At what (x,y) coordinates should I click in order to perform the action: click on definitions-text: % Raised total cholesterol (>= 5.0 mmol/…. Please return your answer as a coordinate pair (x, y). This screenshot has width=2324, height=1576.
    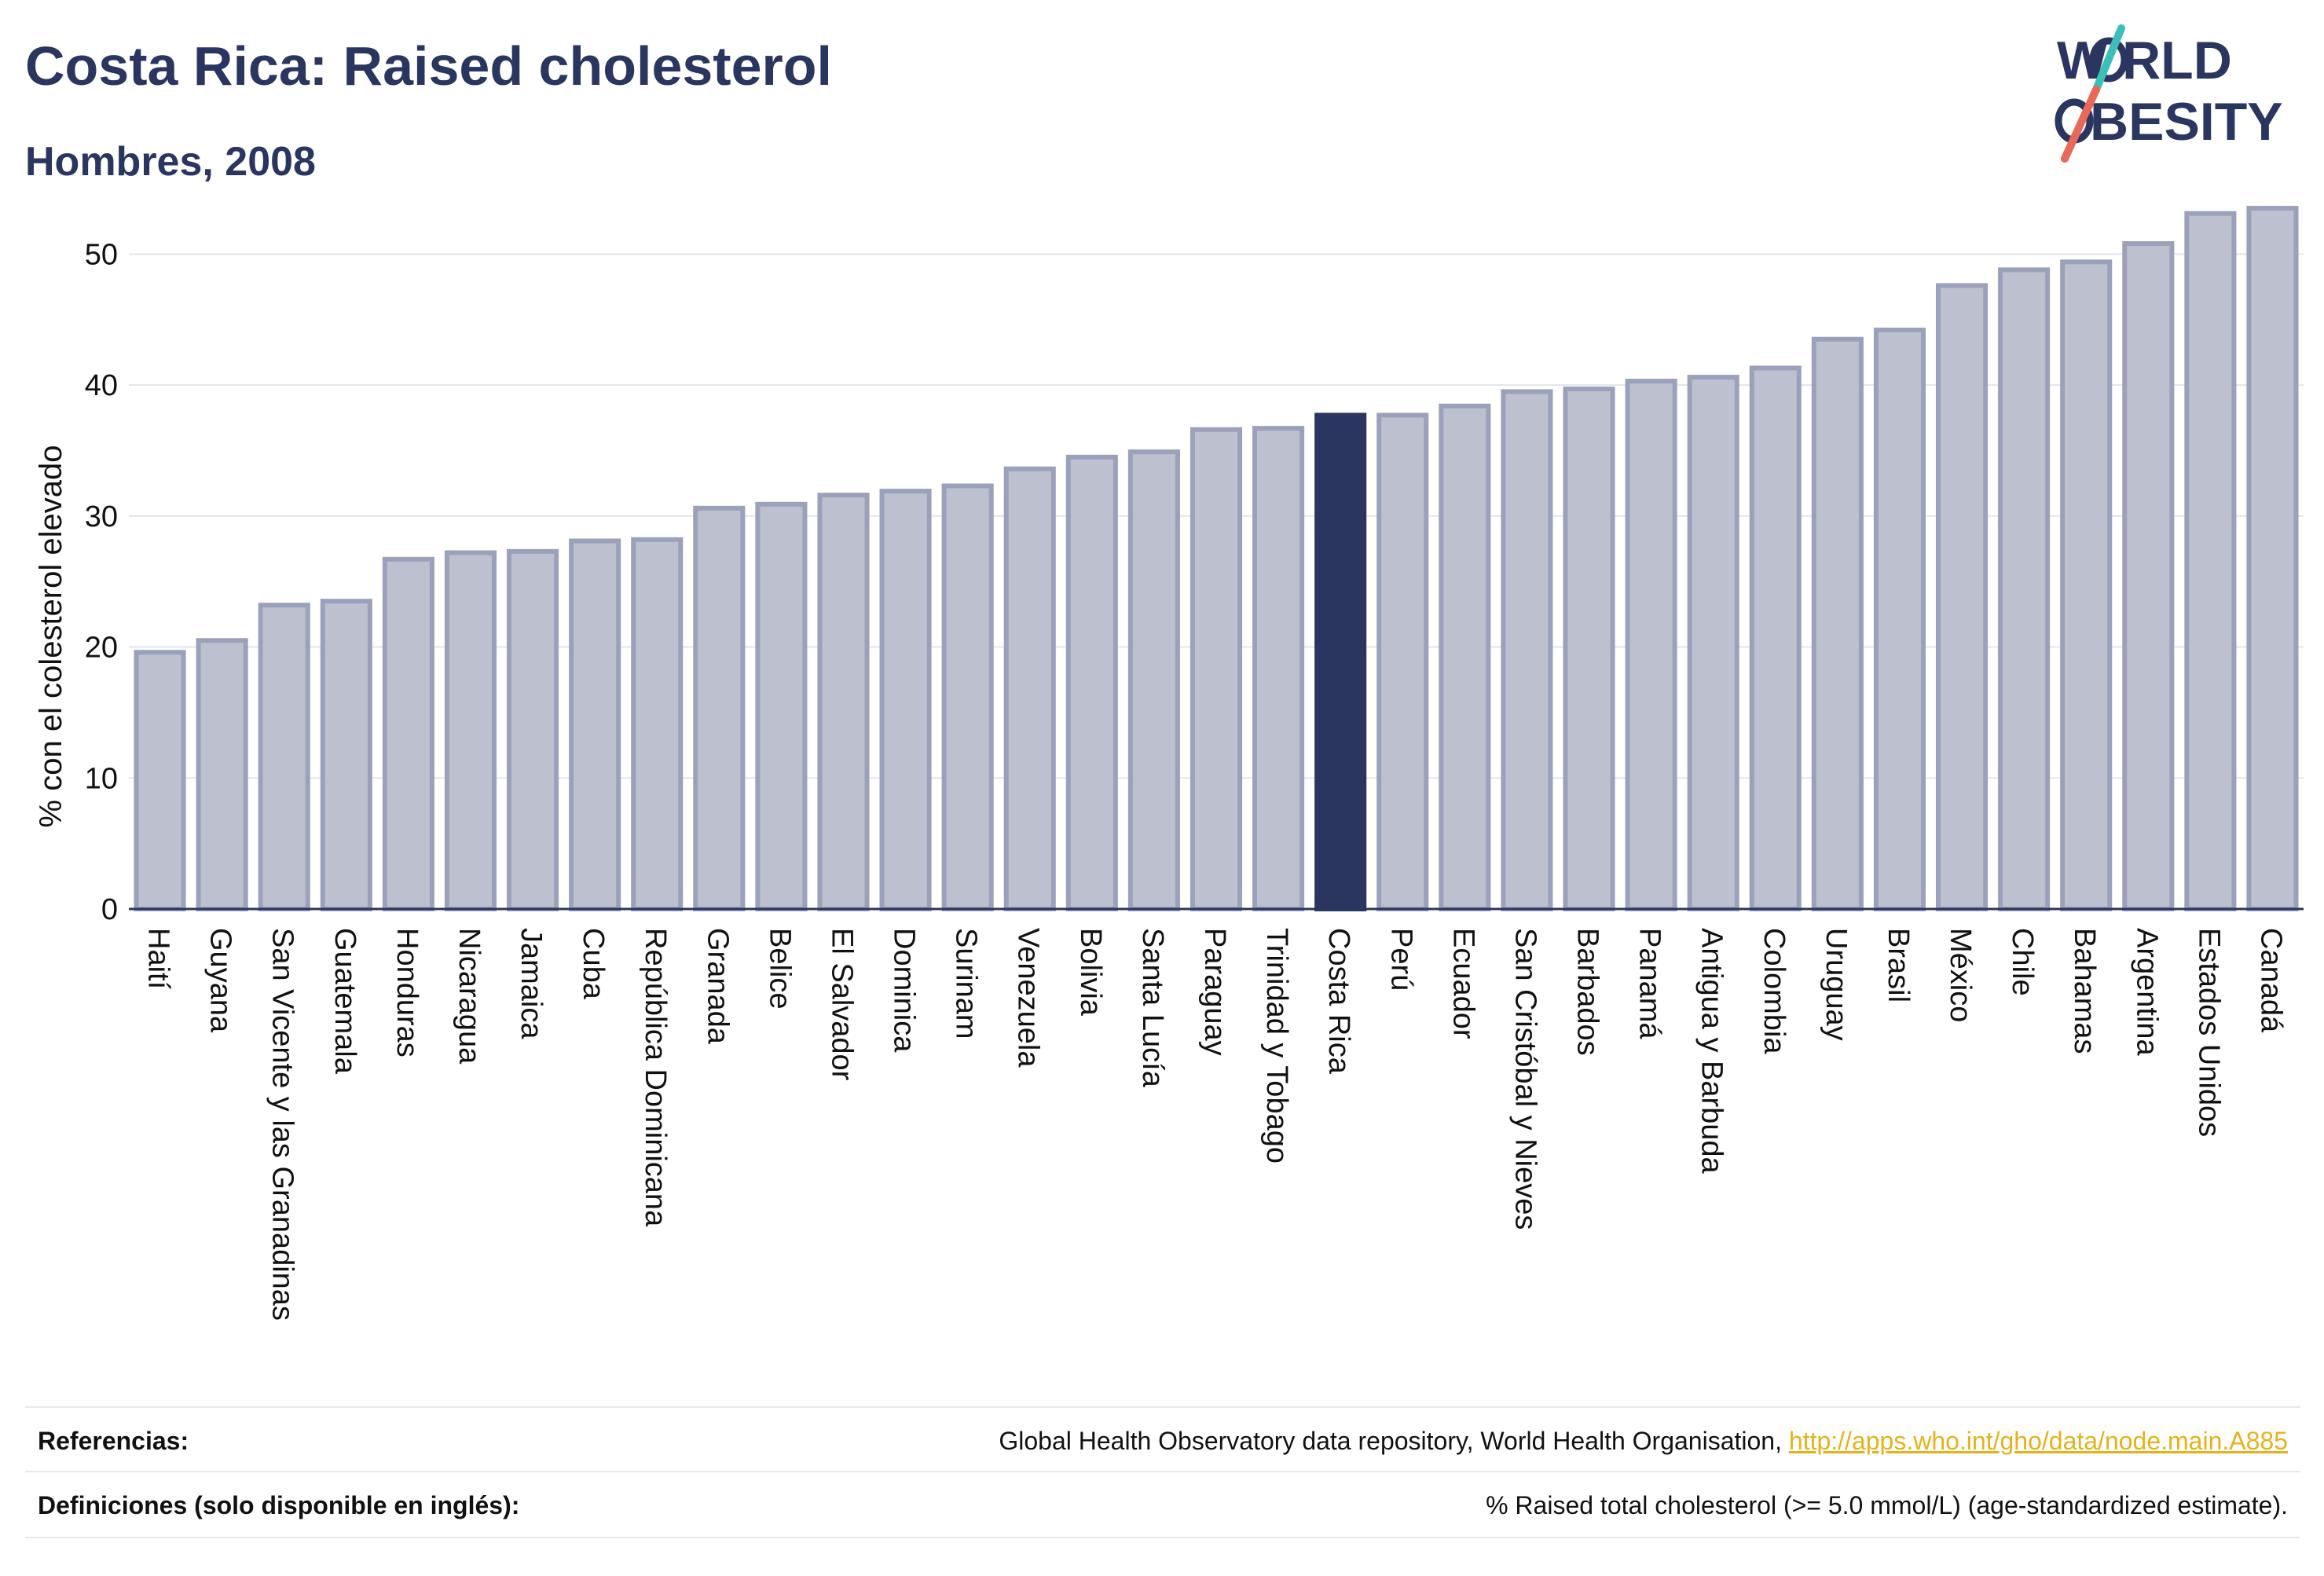
    Looking at the image, I should click on (1887, 1505).